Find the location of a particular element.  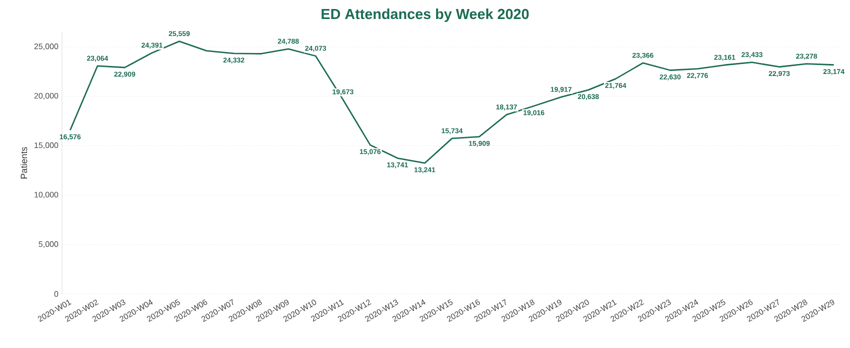

y-tick-label: 10,000 is located at coordinates (46, 195).